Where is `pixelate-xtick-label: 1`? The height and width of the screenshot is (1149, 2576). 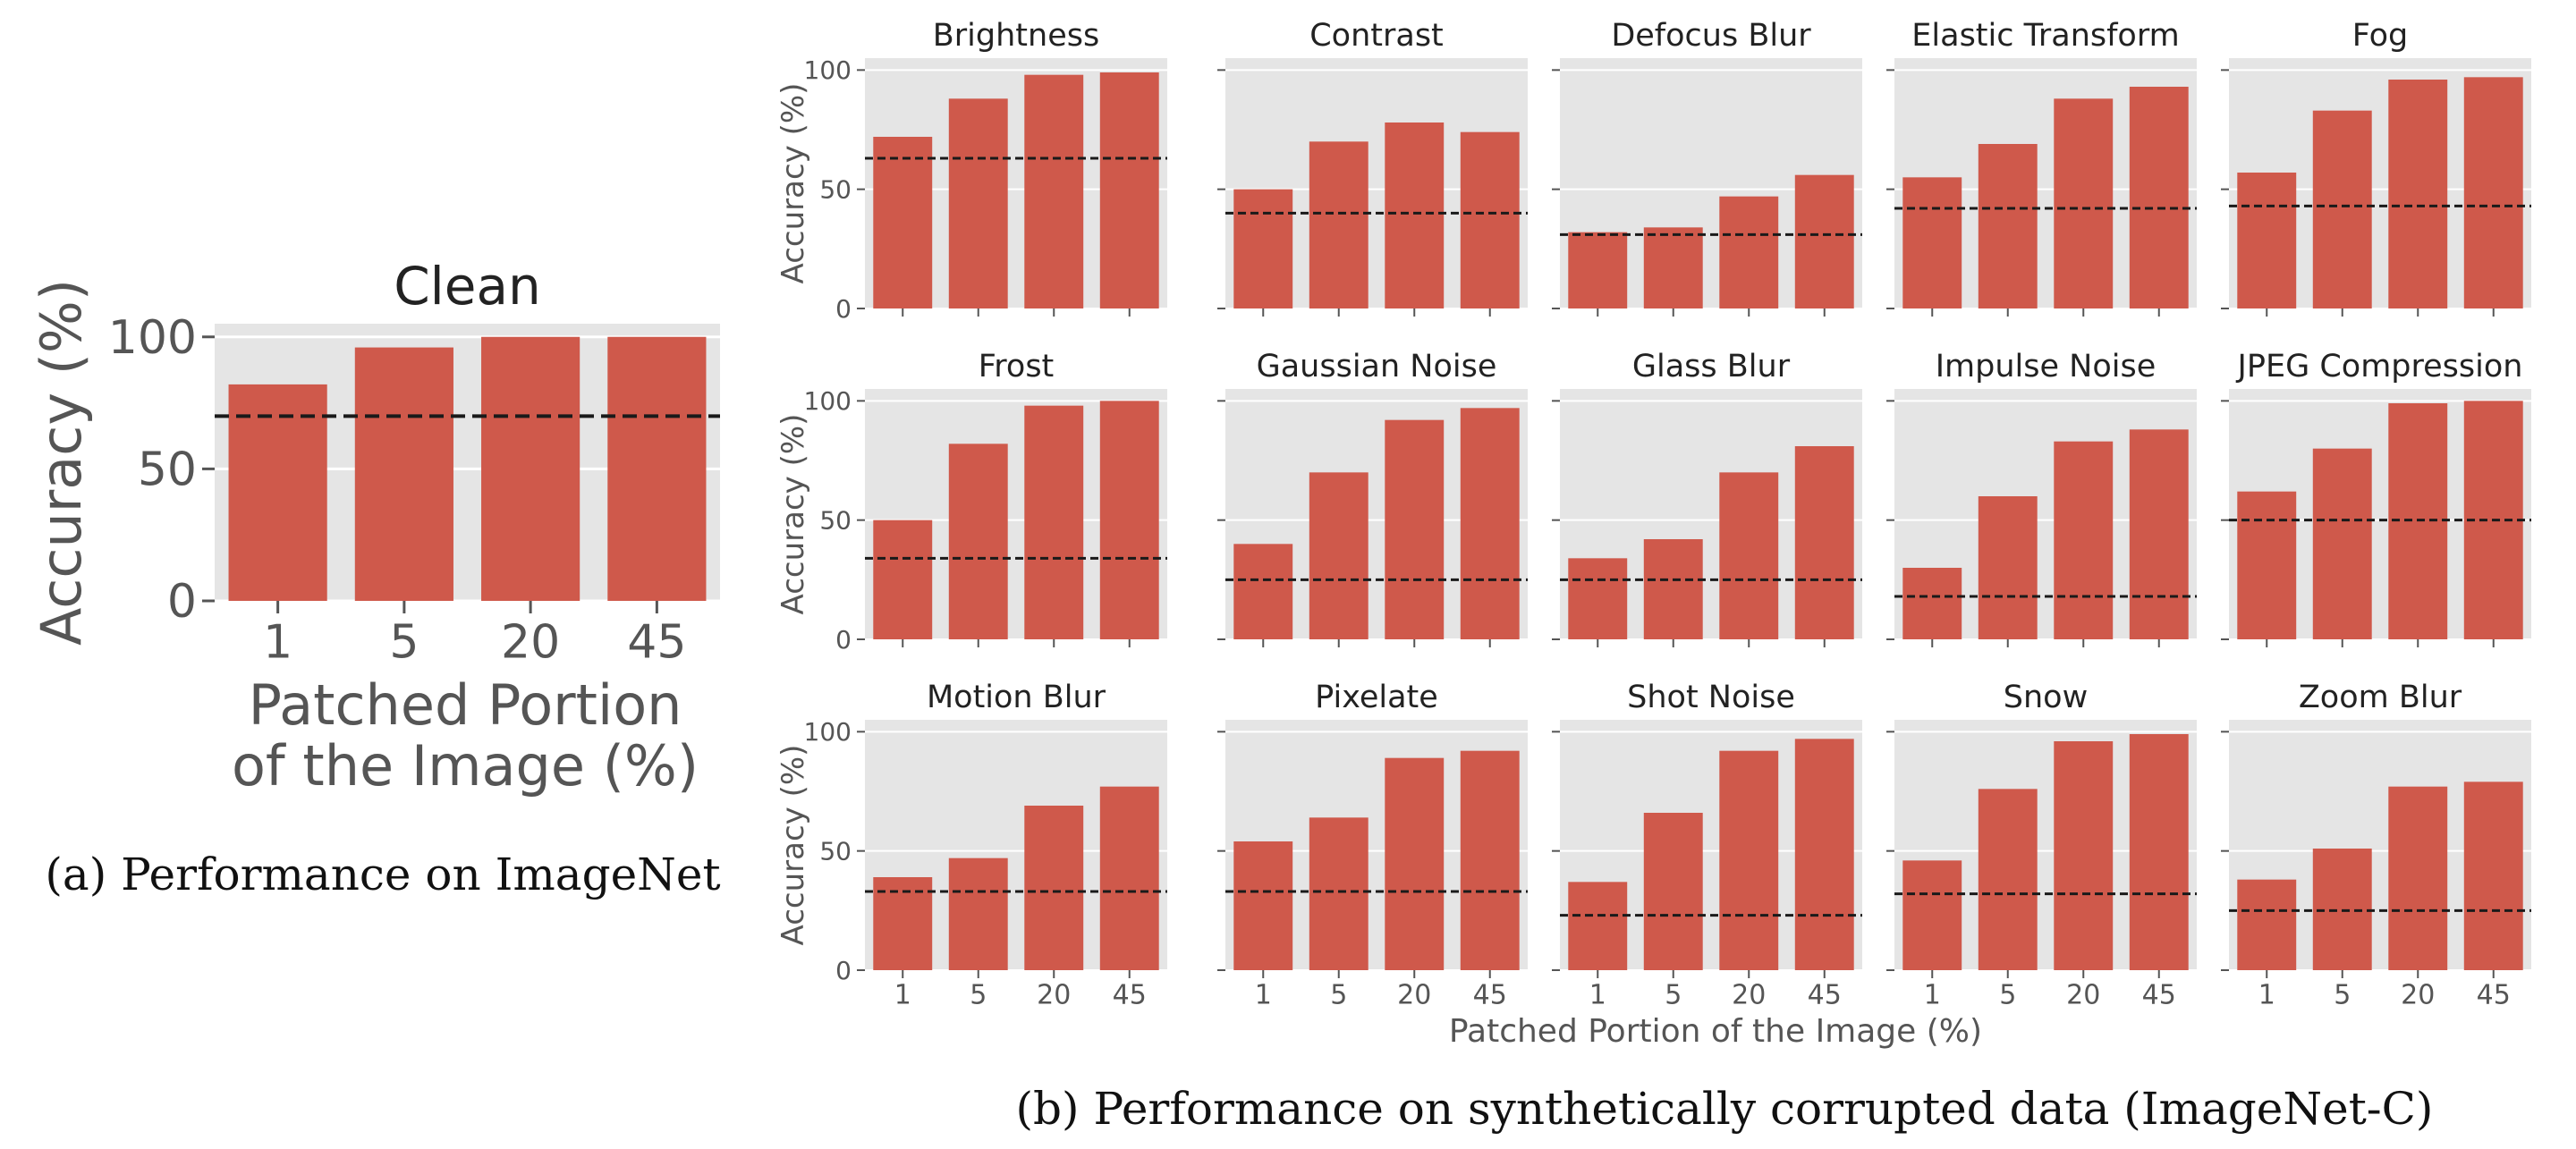
pixelate-xtick-label: 1 is located at coordinates (1263, 996).